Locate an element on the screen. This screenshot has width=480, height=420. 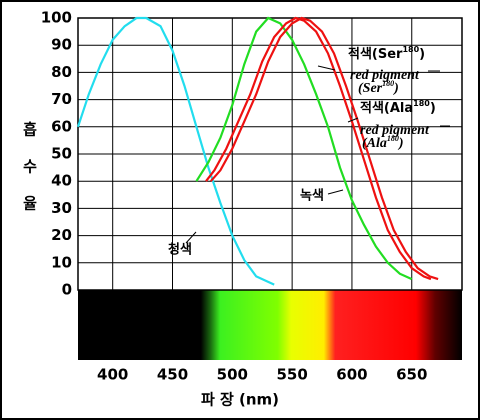
x-tick-label: 550 is located at coordinates (291, 375).